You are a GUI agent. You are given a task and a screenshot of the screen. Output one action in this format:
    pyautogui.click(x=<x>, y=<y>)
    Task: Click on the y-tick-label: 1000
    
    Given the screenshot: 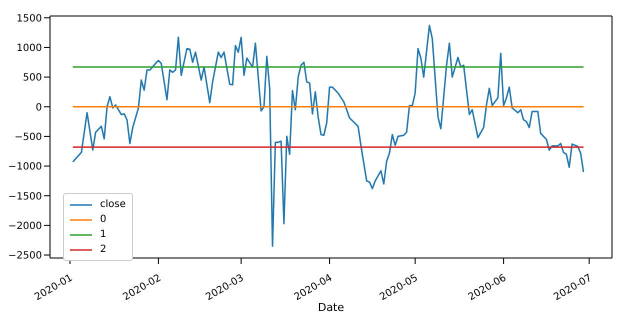 What is the action you would take?
    pyautogui.click(x=29, y=48)
    